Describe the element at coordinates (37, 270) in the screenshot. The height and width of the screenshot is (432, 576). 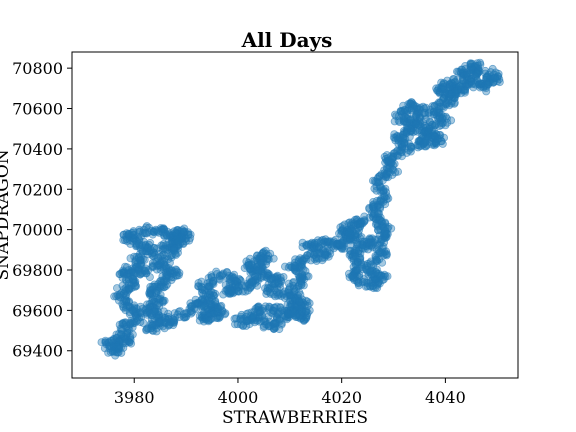
I see `y-tick-label: 69800` at that location.